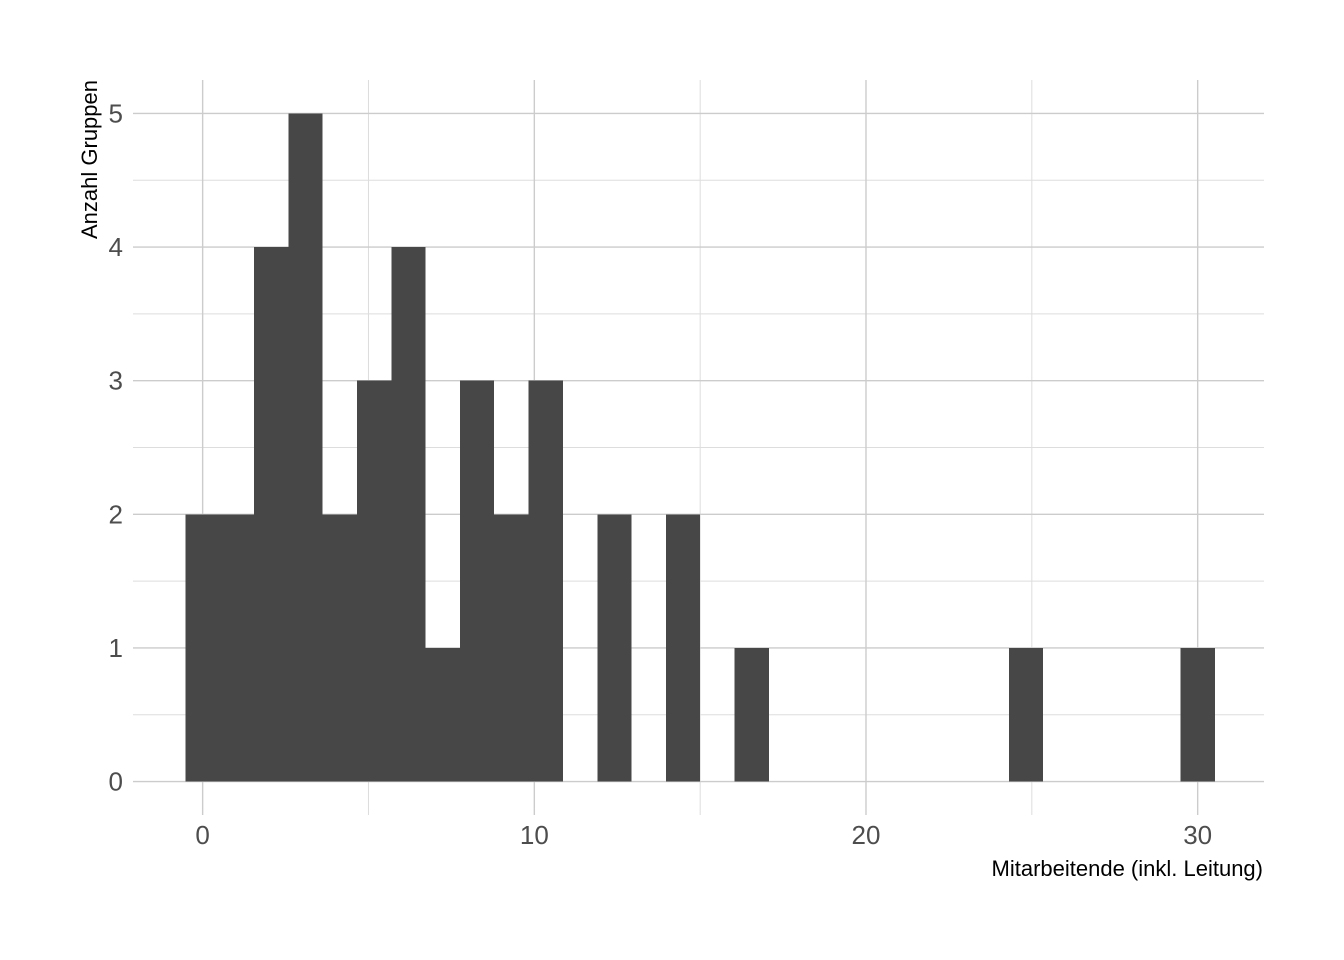 The height and width of the screenshot is (960, 1344). I want to click on x-axis-title: Mitarbeitende (inkl. Leitung), so click(1127, 868).